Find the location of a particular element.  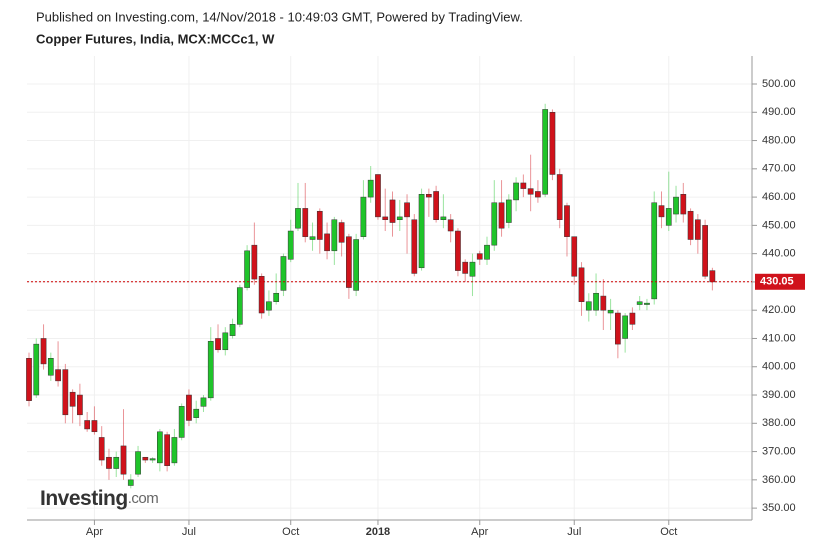

y-tick-label: 490.00 is located at coordinates (779, 112).